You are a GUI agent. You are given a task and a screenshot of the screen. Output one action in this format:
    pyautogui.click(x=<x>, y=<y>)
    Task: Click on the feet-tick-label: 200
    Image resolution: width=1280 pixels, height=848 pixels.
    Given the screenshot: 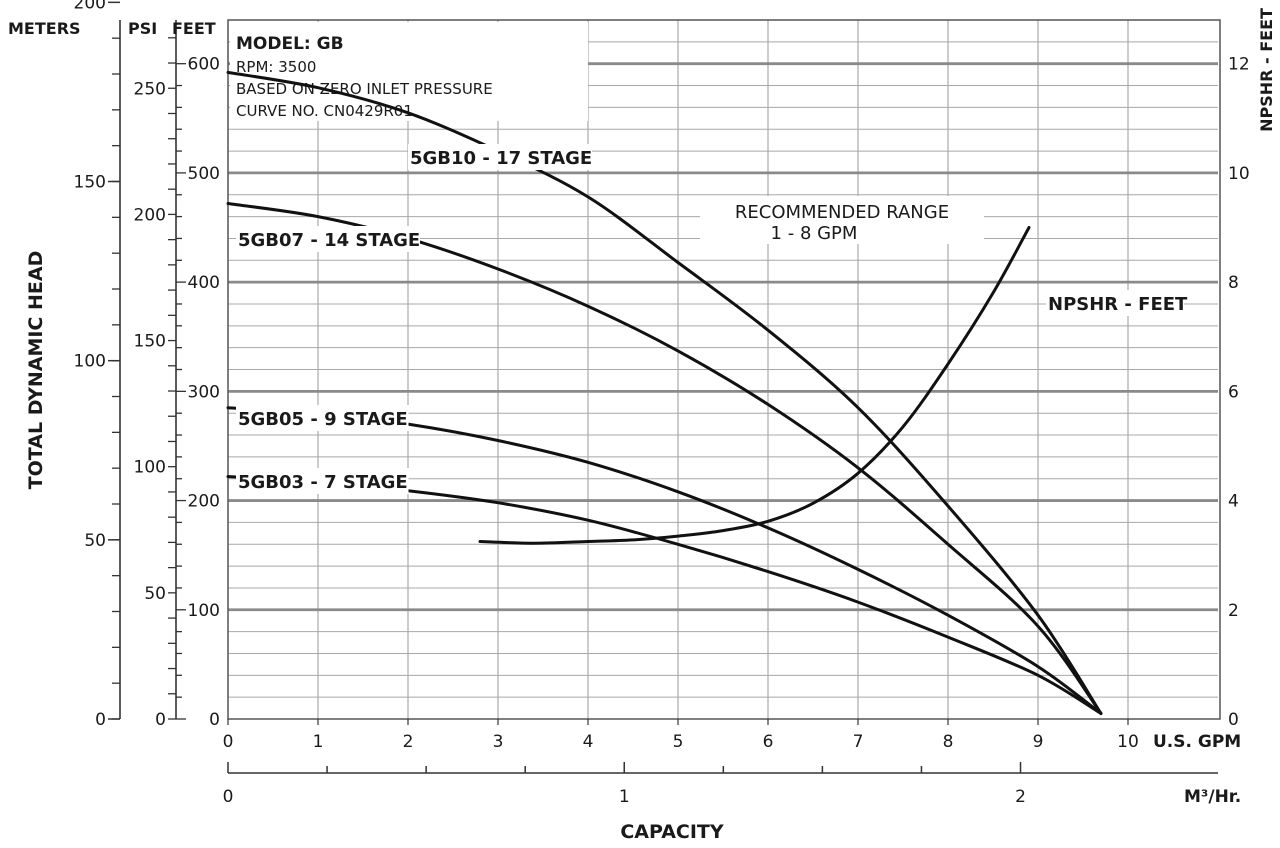 What is the action you would take?
    pyautogui.click(x=204, y=502)
    